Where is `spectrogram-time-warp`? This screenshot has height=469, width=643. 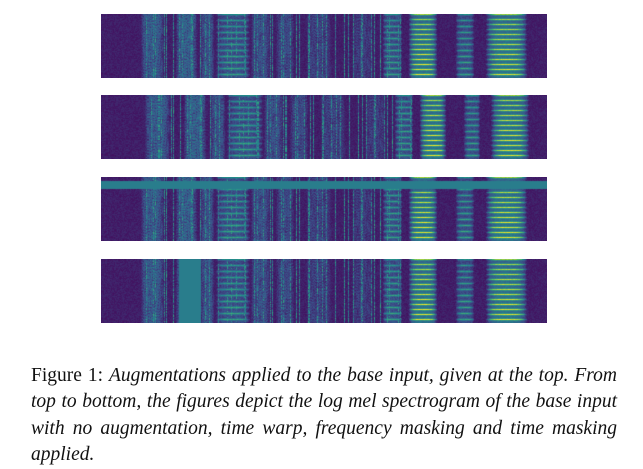
spectrogram-time-warp is located at coordinates (324, 127).